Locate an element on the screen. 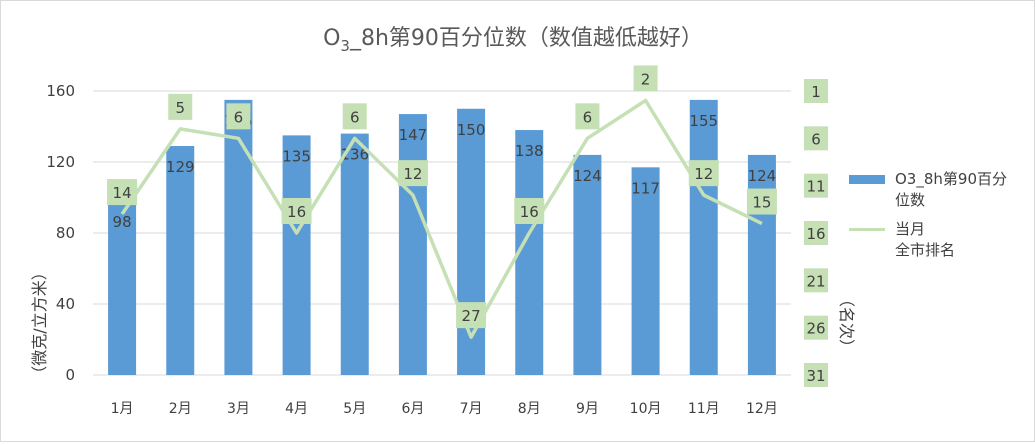 The height and width of the screenshot is (445, 1035). x-tick-label: 1月 is located at coordinates (122, 409).